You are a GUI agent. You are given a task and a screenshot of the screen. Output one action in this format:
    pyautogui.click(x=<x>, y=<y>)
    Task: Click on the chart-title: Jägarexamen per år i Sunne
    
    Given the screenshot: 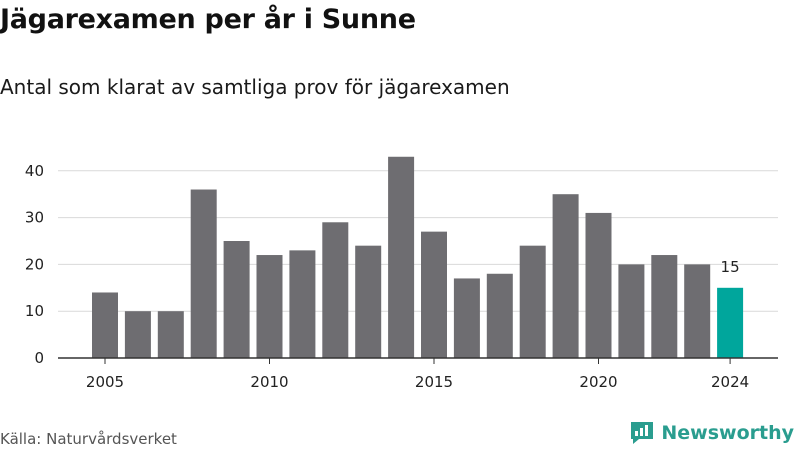 What is the action you would take?
    pyautogui.click(x=208, y=19)
    